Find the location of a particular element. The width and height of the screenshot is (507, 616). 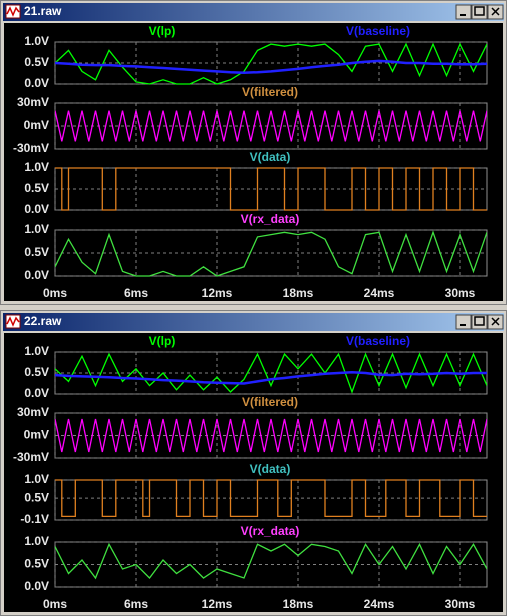

window-title: 21.raw is located at coordinates (43, 11).